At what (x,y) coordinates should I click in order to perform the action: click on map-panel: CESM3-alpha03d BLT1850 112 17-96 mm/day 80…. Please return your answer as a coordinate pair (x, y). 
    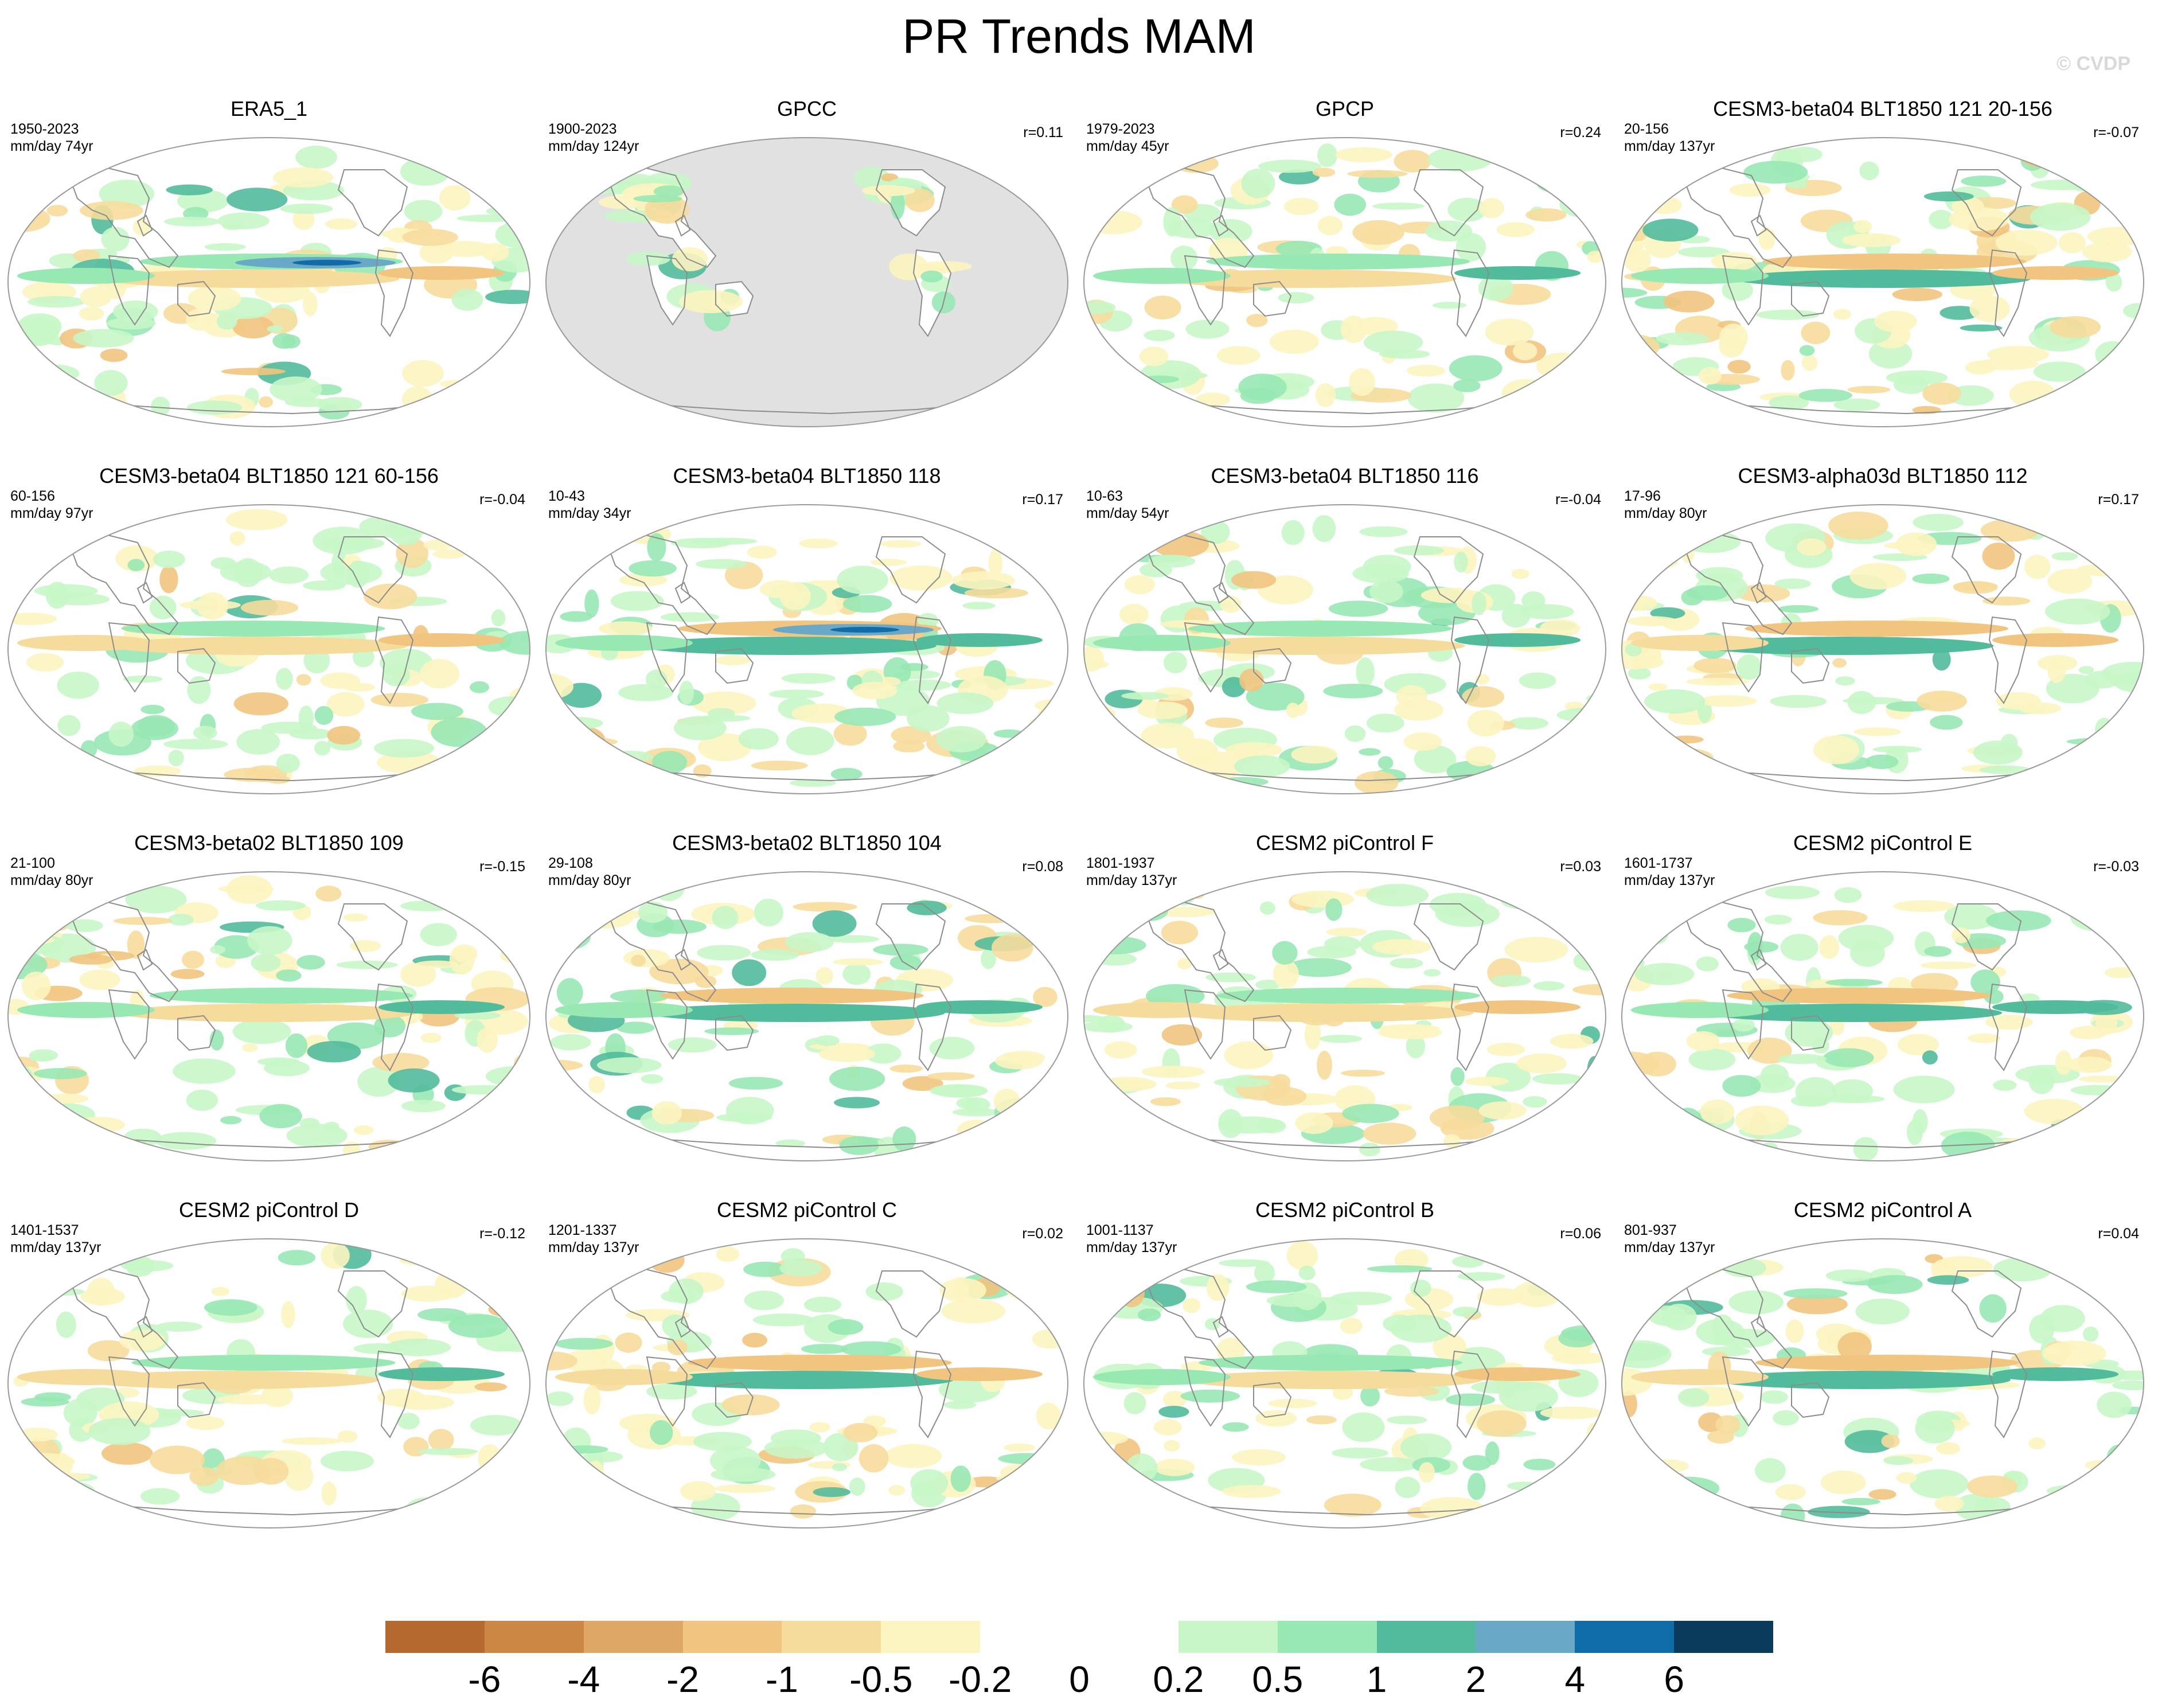
    Looking at the image, I should click on (1883, 636).